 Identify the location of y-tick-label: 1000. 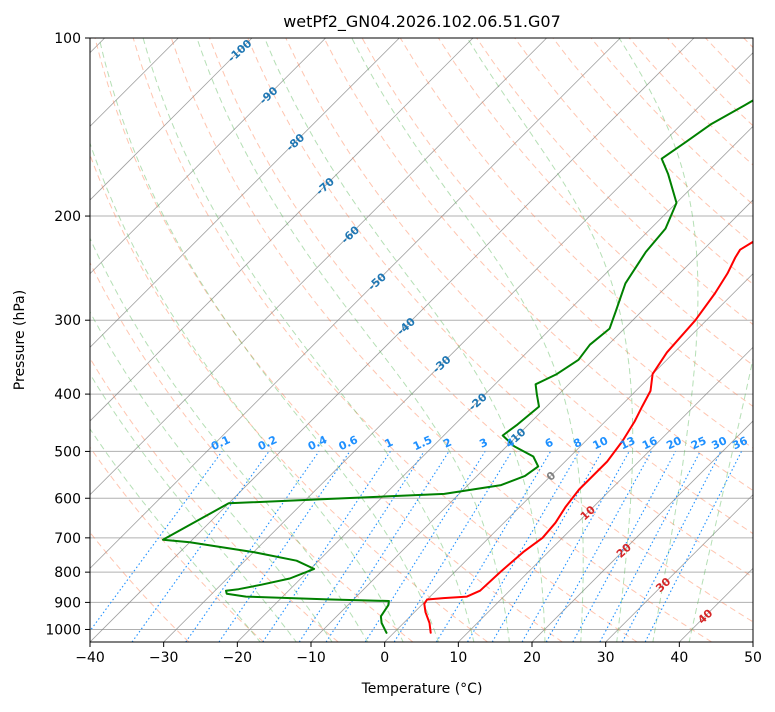
(63, 630).